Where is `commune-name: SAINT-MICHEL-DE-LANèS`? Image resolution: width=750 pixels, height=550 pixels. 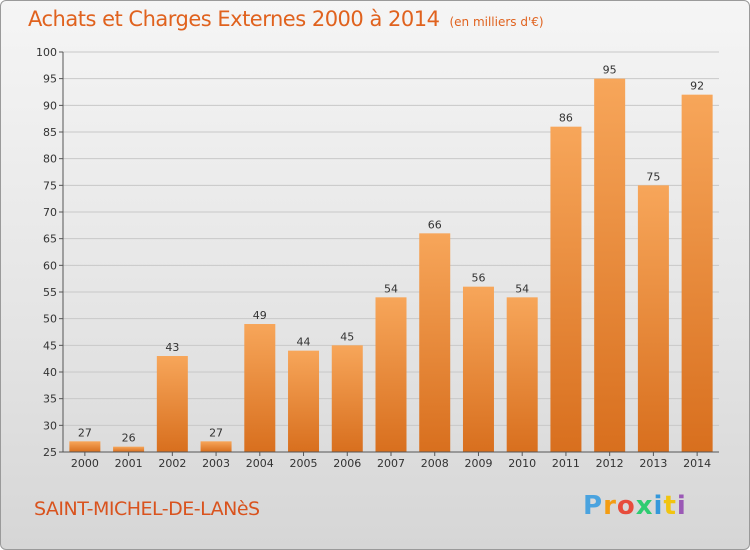 commune-name: SAINT-MICHEL-DE-LANèS is located at coordinates (147, 509).